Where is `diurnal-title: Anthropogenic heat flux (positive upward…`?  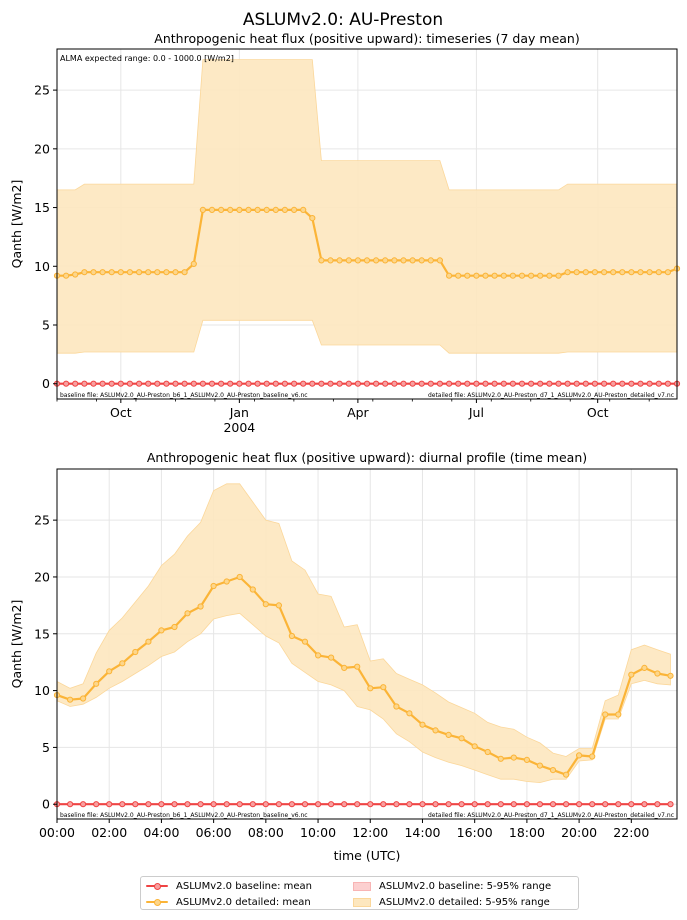 diurnal-title: Anthropogenic heat flux (positive upward… is located at coordinates (367, 457).